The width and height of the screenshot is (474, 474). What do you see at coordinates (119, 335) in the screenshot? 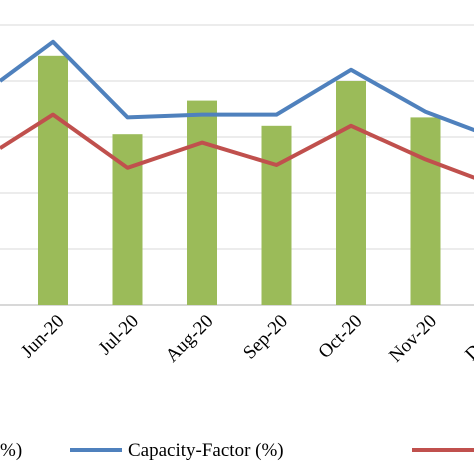
I see `x-tick-label: Jul-20` at bounding box center [119, 335].